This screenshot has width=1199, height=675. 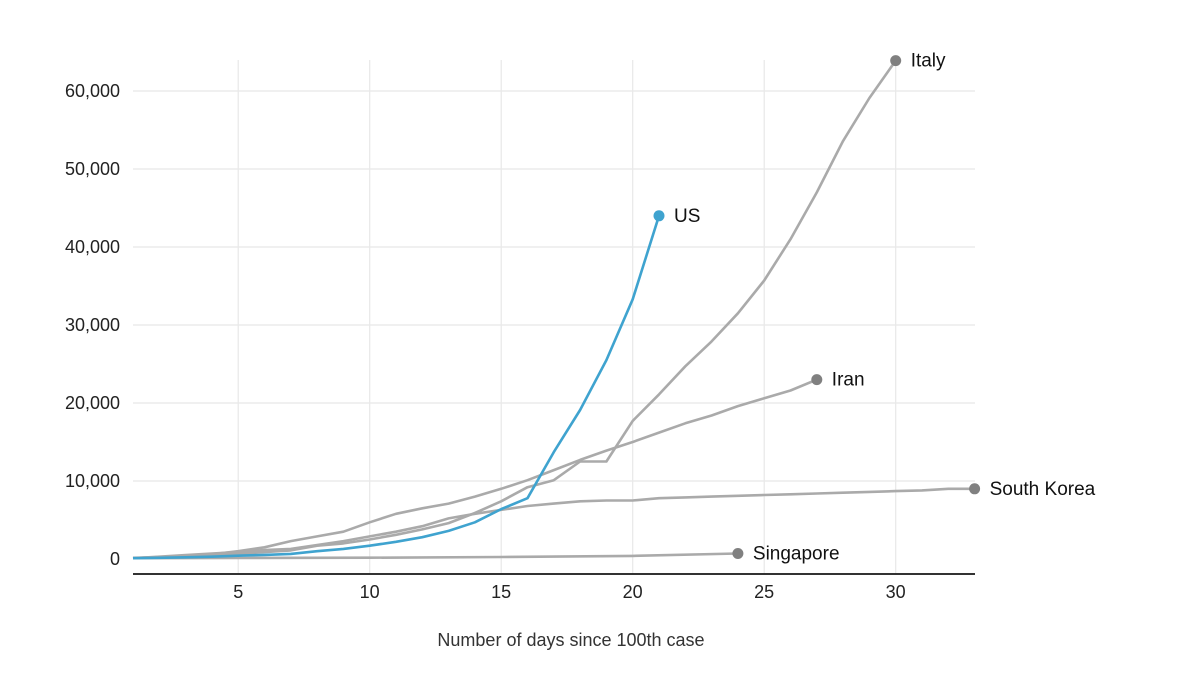 I want to click on y-tick-label: 30,000, so click(x=92, y=325).